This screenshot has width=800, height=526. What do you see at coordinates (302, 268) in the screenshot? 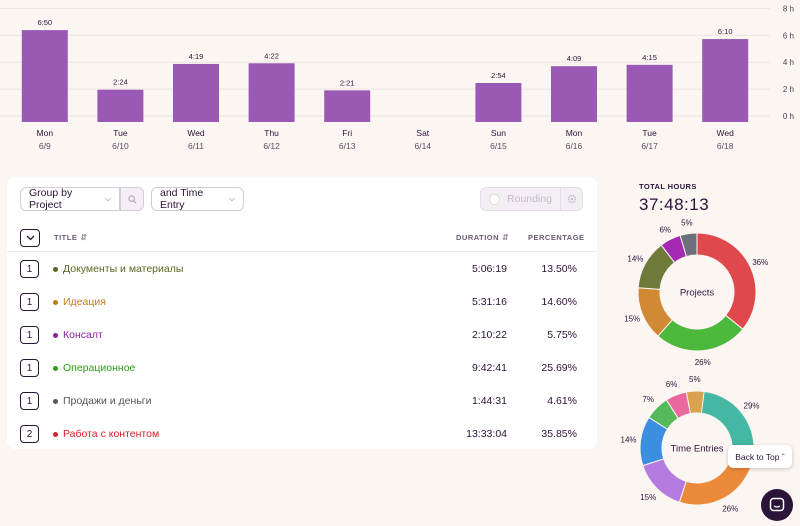
I see `table-row: 1 Документы и материалы 5:06:19 13.50%` at bounding box center [302, 268].